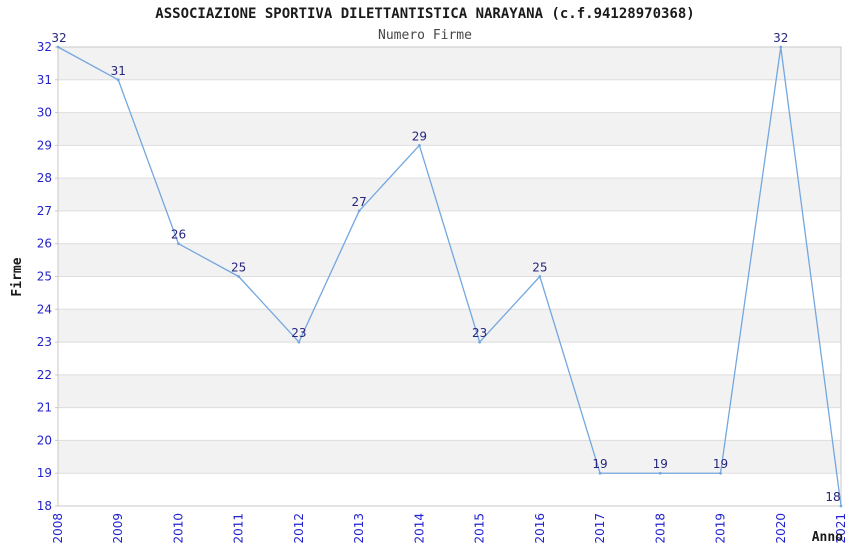 The image size is (850, 550). I want to click on y-tick-label: 29, so click(44, 145).